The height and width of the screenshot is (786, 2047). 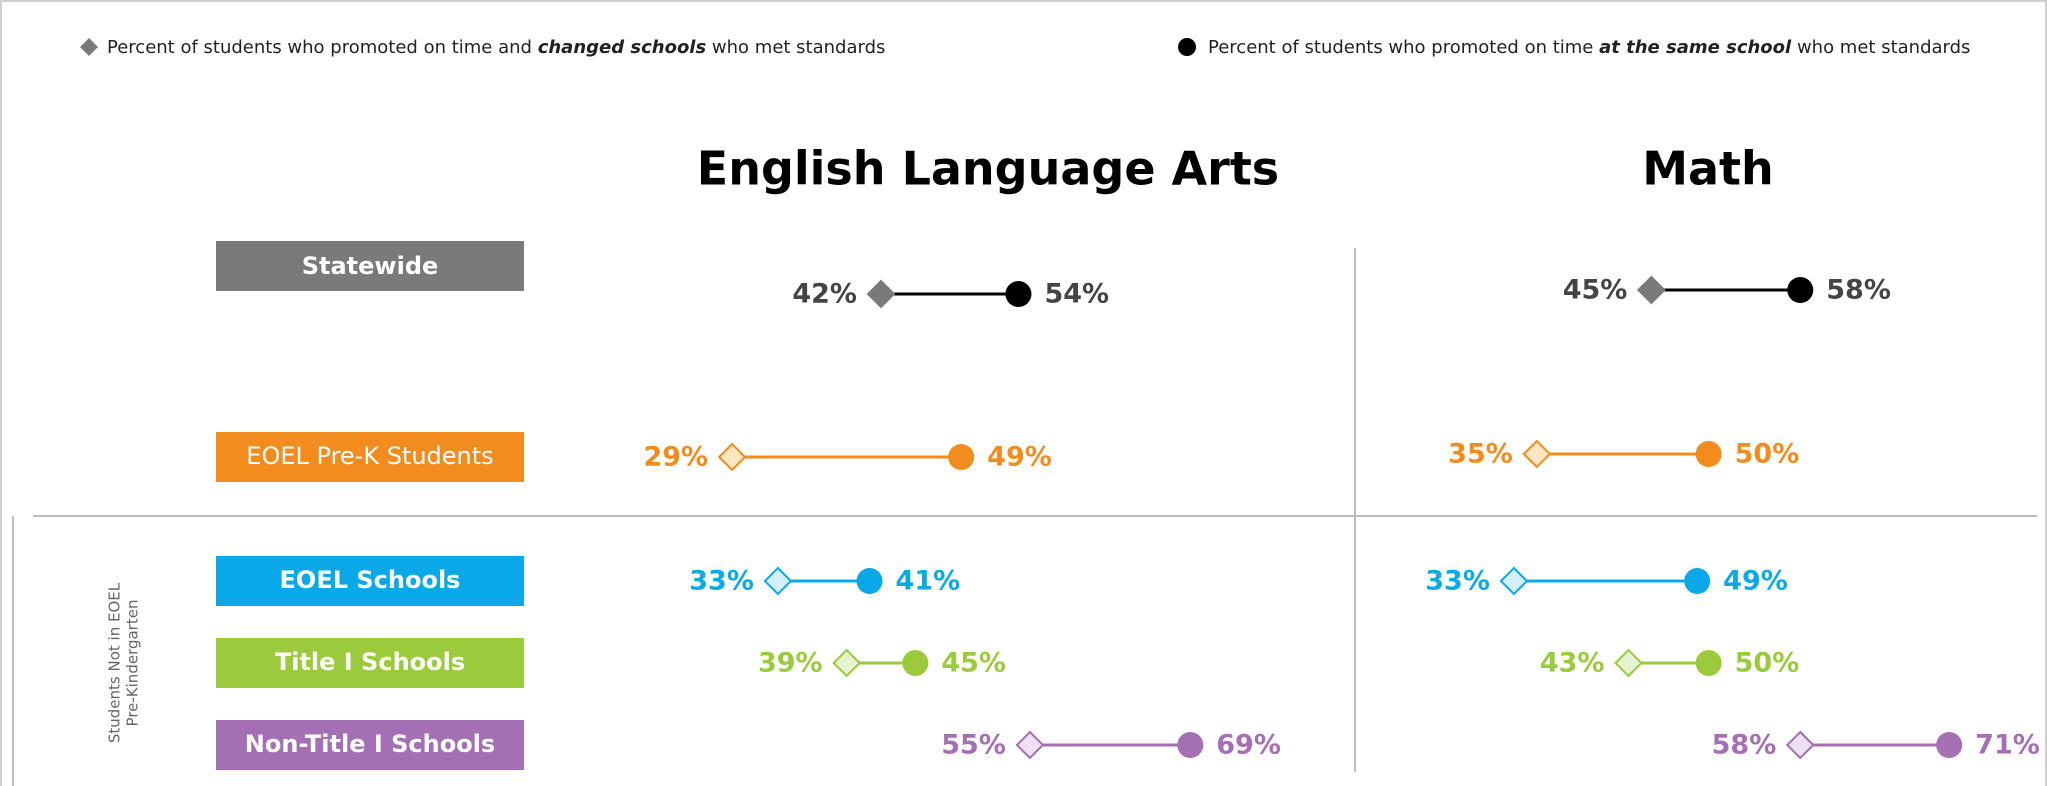 I want to click on row-label: Non-Title I Schools, so click(x=370, y=744).